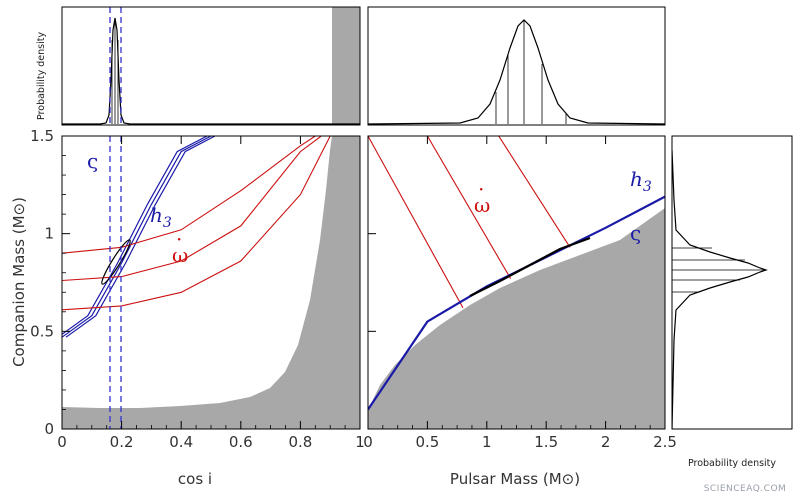 Image resolution: width=800 pixels, height=496 pixels. Describe the element at coordinates (427, 442) in the screenshot. I see `x-tick-label: 0.5` at that location.